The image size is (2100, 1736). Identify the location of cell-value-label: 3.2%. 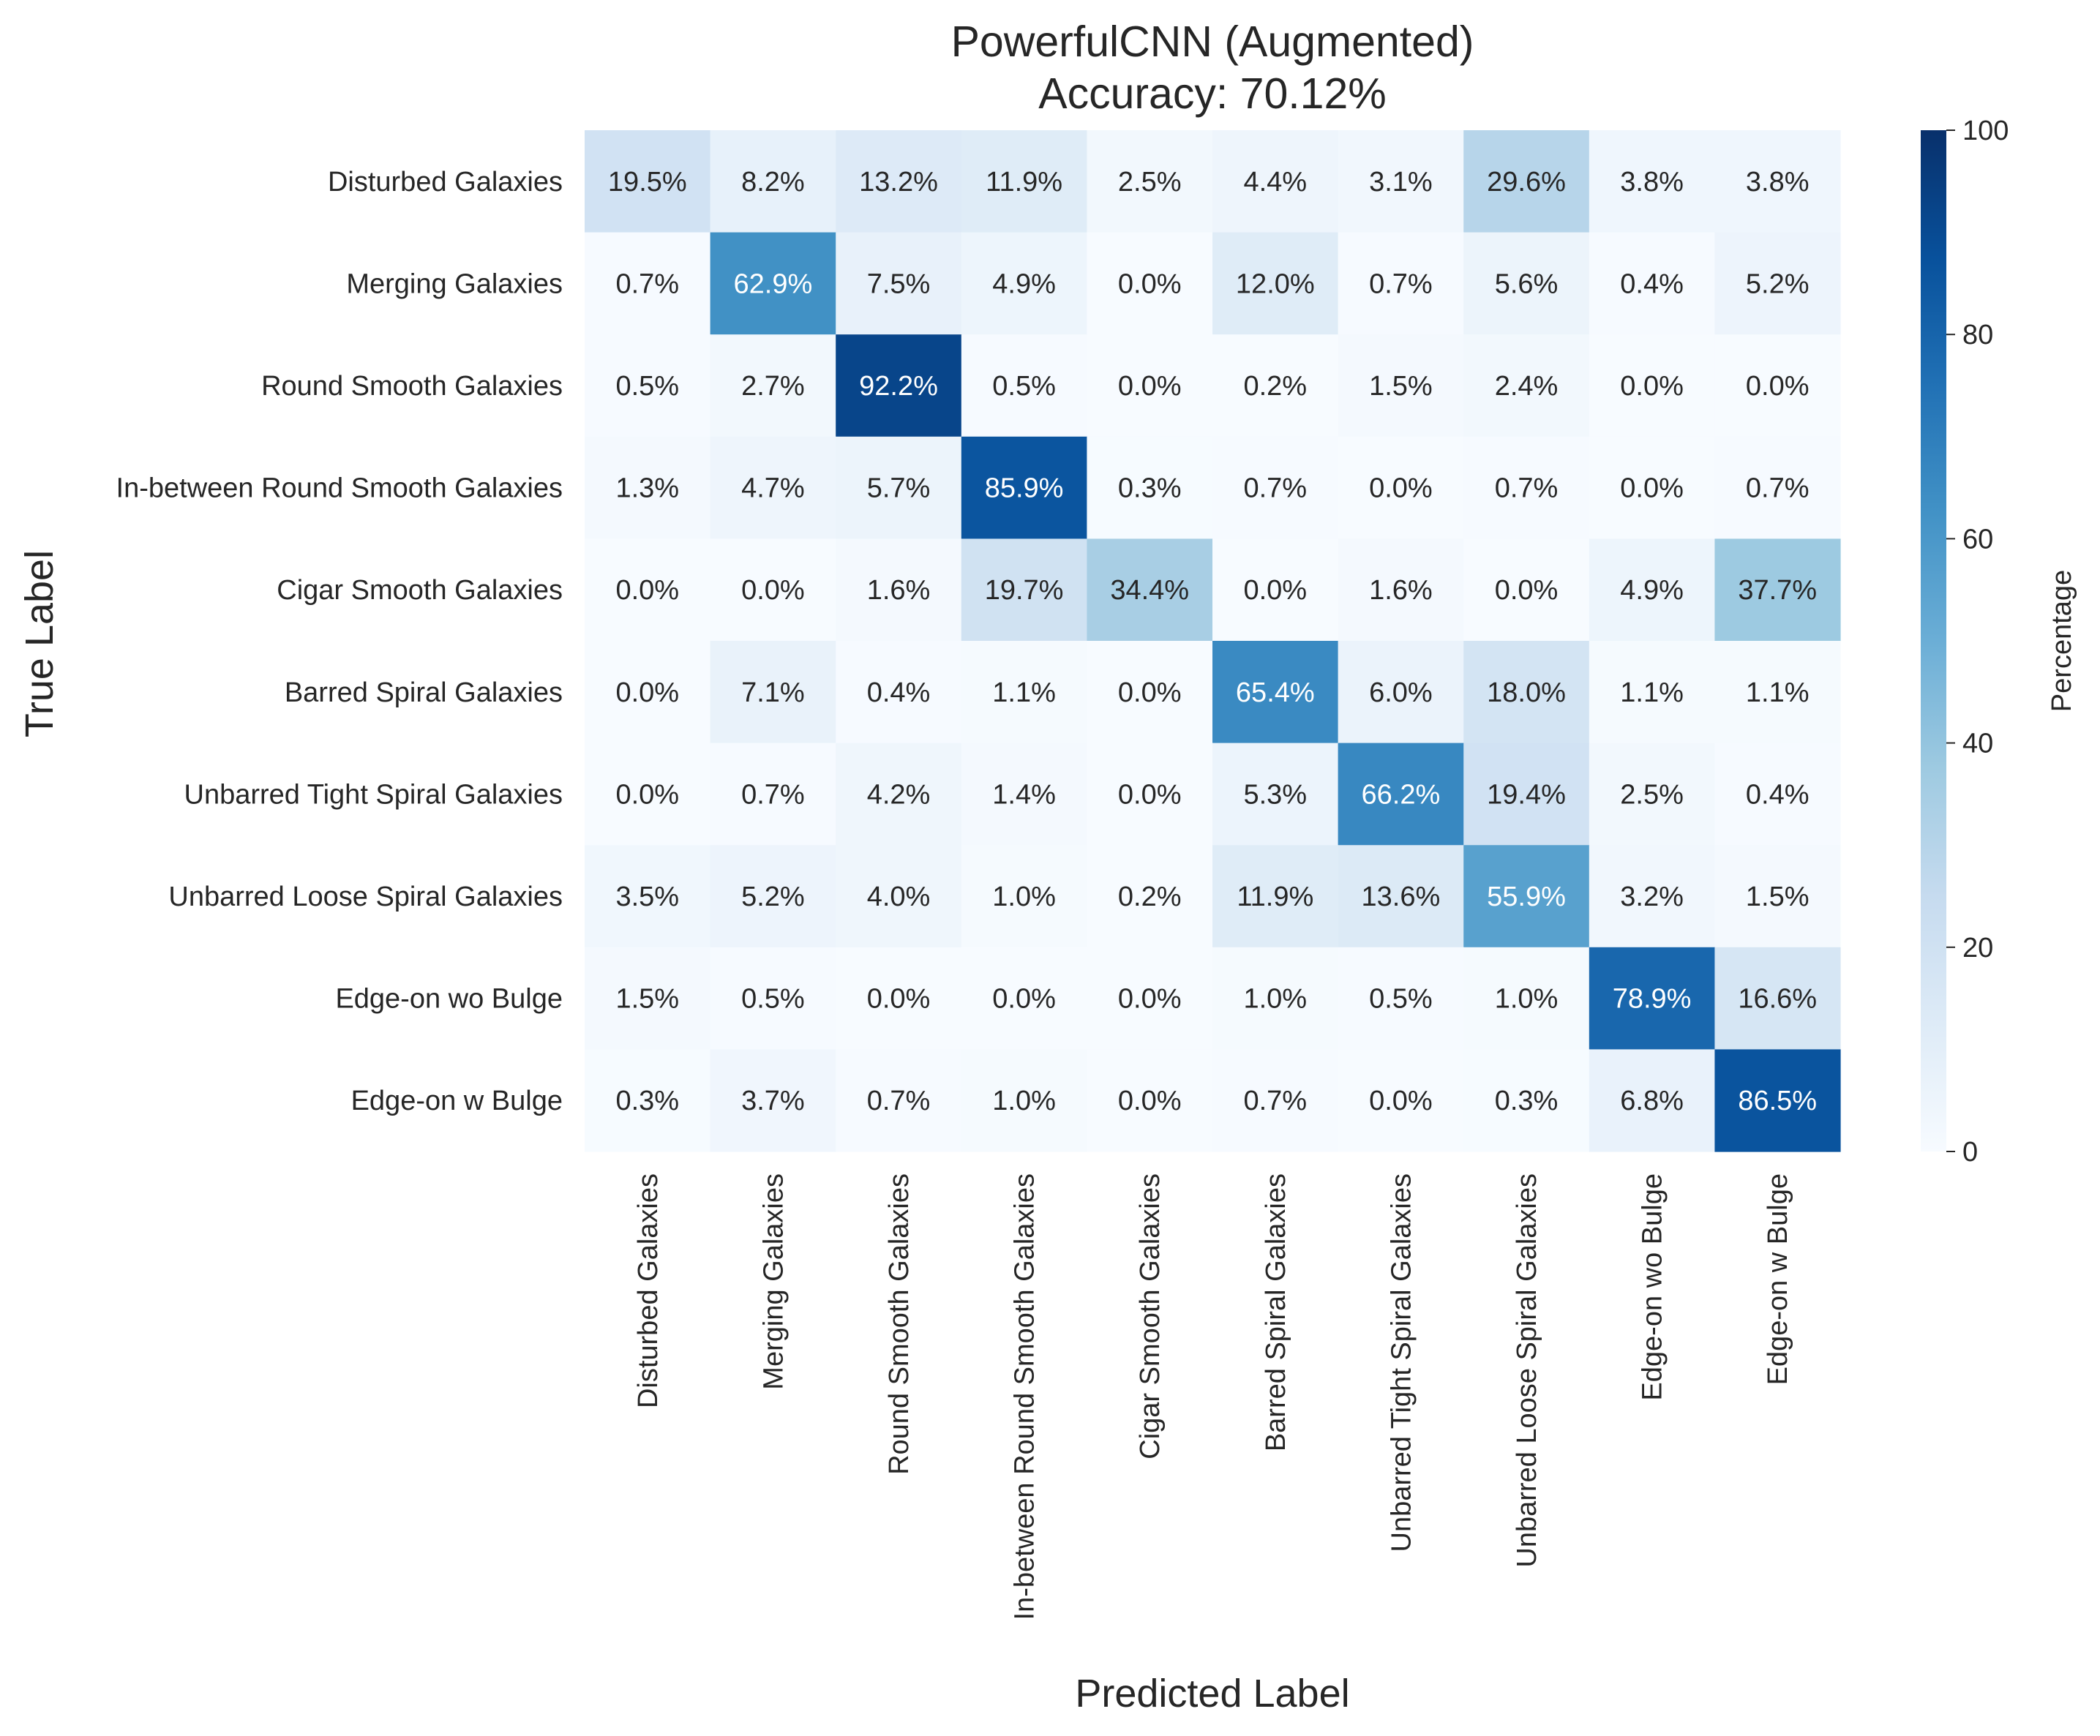
(1652, 897).